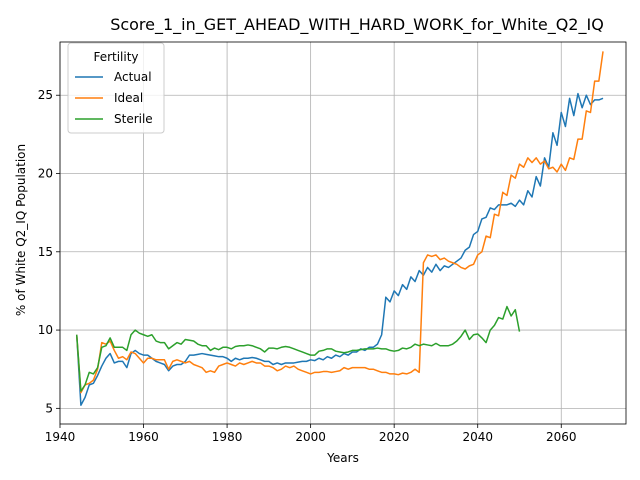 Image resolution: width=640 pixels, height=480 pixels. Describe the element at coordinates (45, 252) in the screenshot. I see `y-tick-label: 15` at that location.